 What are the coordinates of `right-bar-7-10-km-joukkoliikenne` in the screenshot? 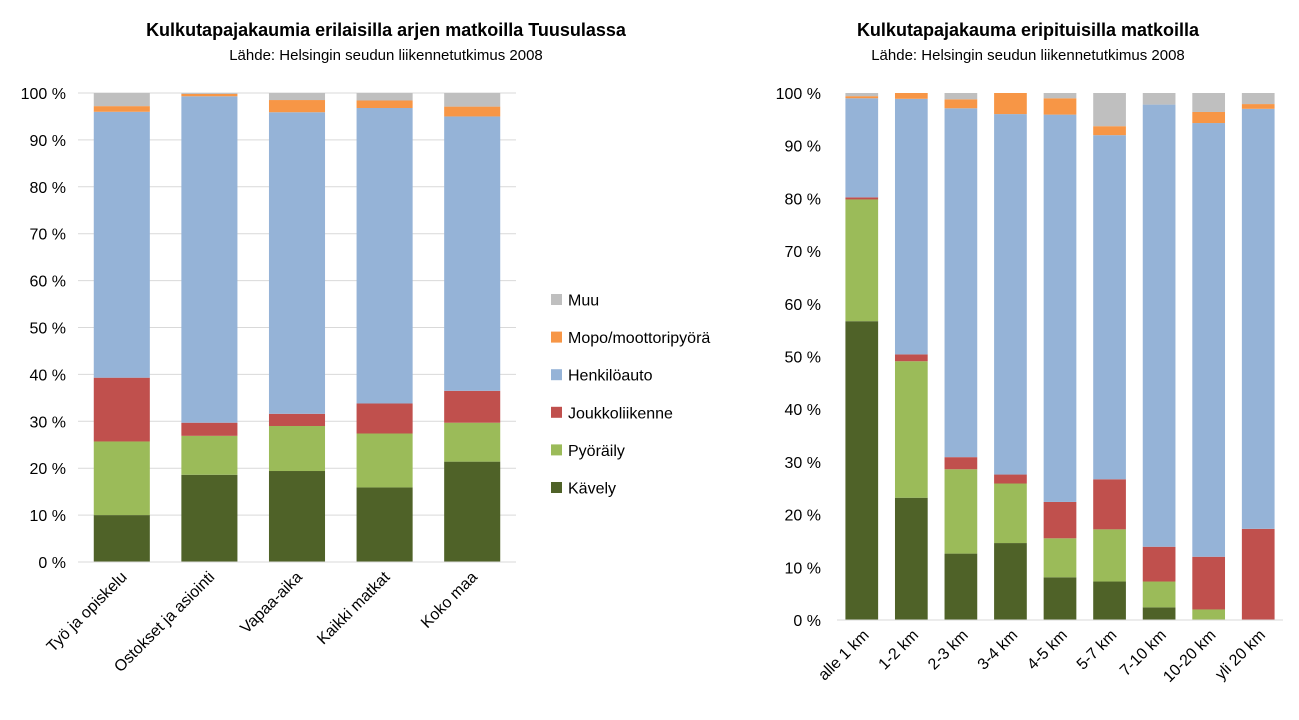 It's located at (1159, 564).